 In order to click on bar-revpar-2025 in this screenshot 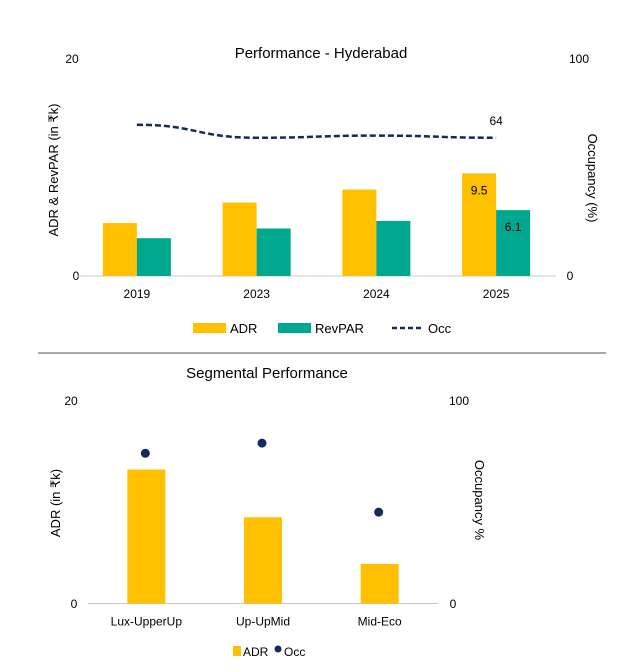, I will do `click(513, 243)`.